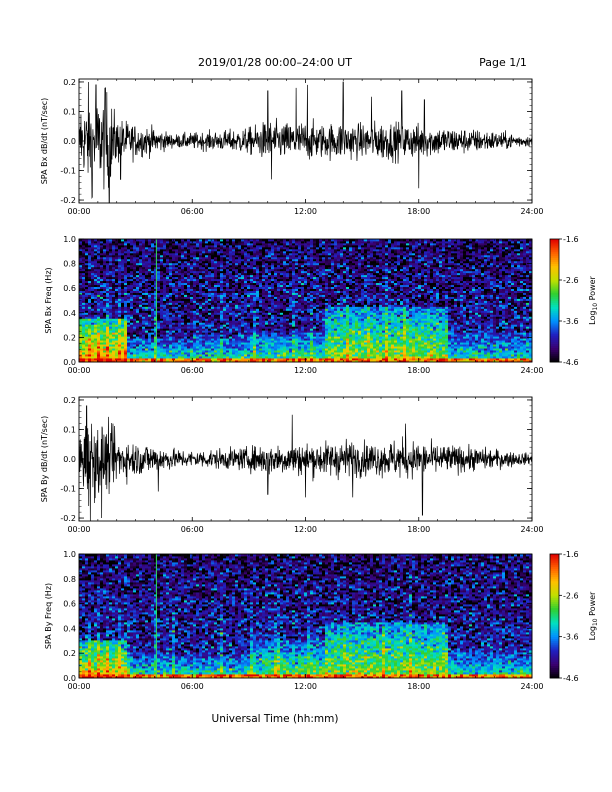 Image resolution: width=612 pixels, height=792 pixels. I want to click on y-axis-label: SPA Bx dB/dt (nT/sec), so click(44, 141).